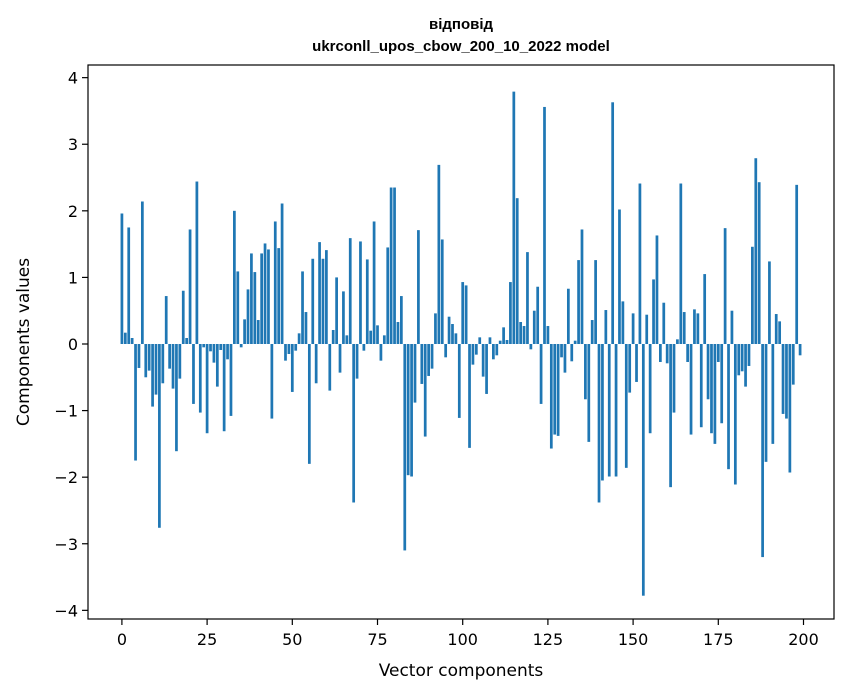 The height and width of the screenshot is (696, 847). I want to click on x-tick-label: 200, so click(803, 639).